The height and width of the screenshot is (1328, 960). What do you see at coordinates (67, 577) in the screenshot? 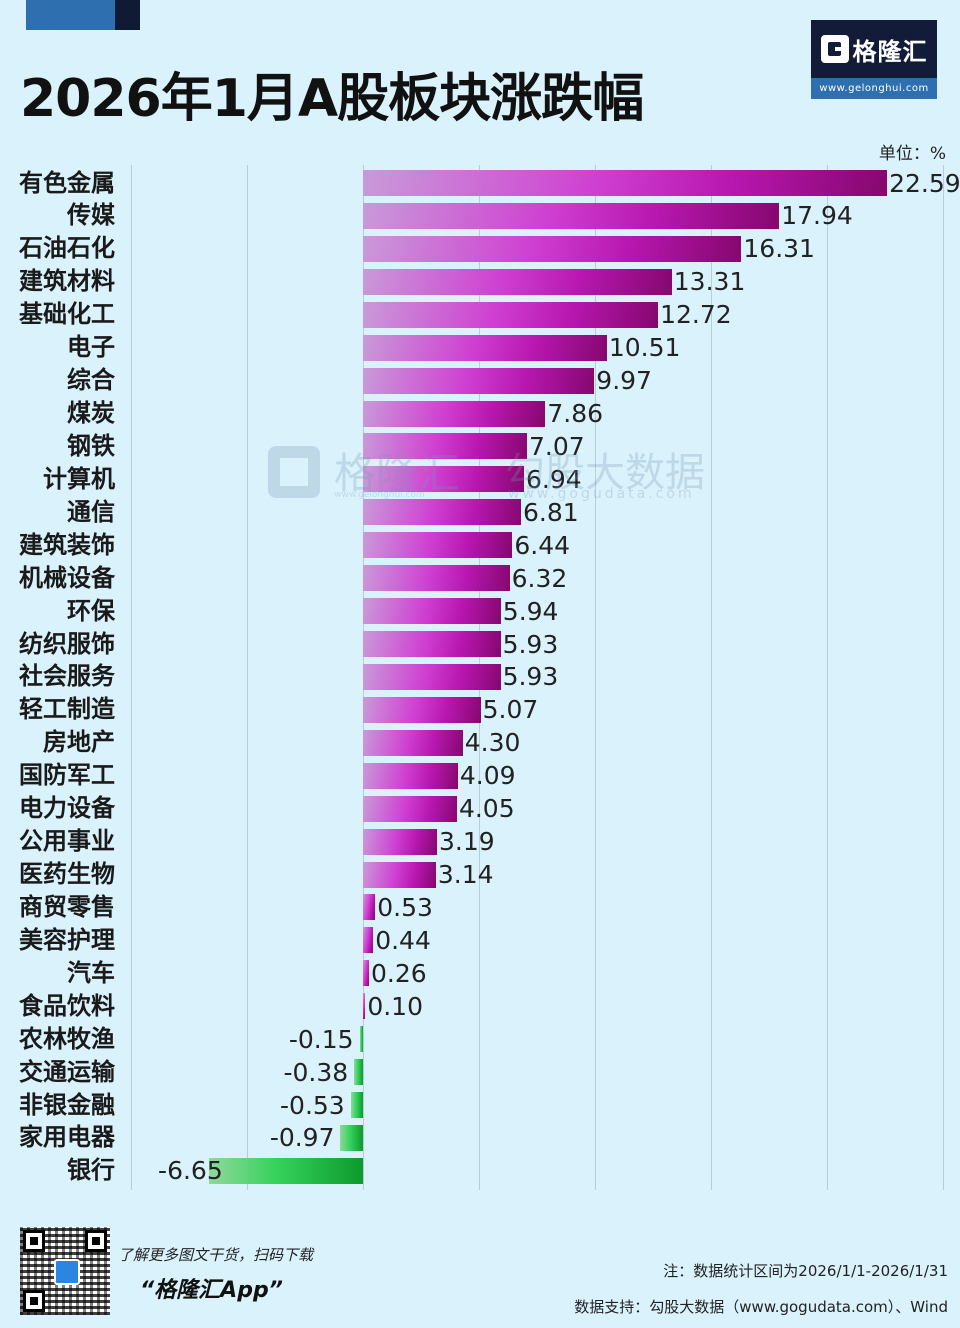
I see `category-label: 机械设备` at bounding box center [67, 577].